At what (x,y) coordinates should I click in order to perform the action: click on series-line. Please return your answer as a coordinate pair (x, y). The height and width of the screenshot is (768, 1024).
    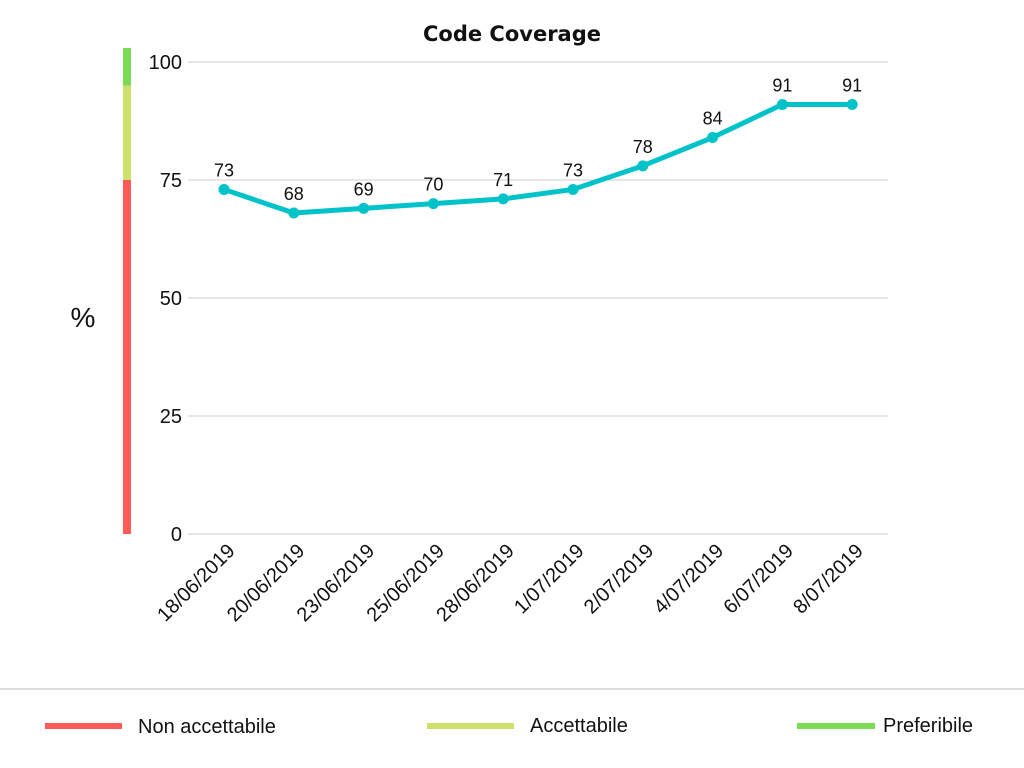
    Looking at the image, I should click on (538, 158).